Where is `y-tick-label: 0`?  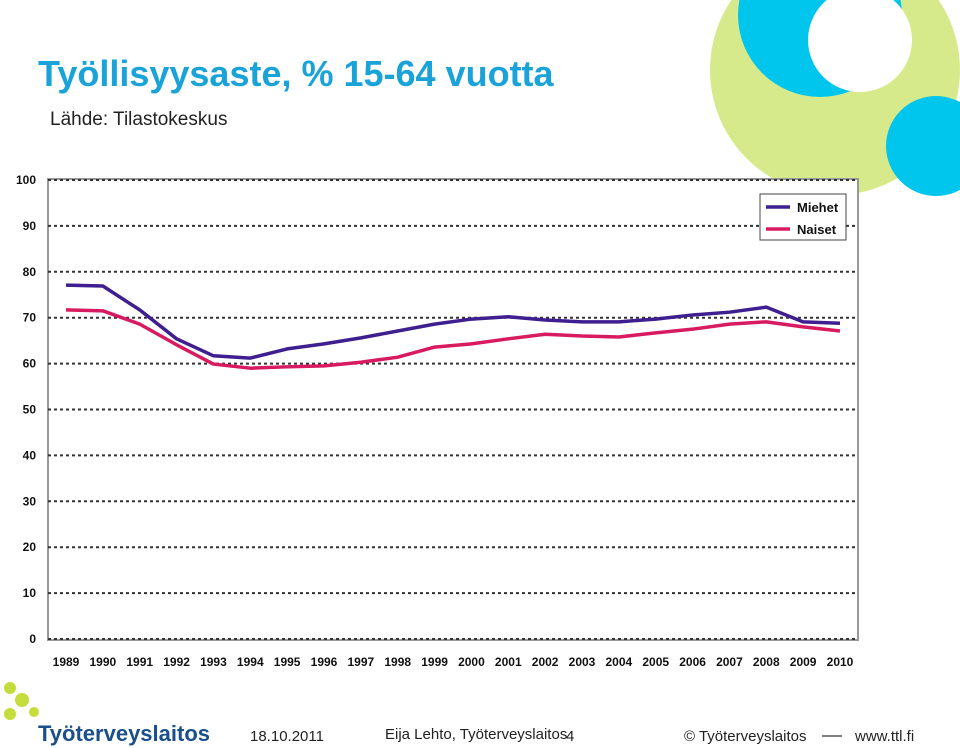 y-tick-label: 0 is located at coordinates (32, 639).